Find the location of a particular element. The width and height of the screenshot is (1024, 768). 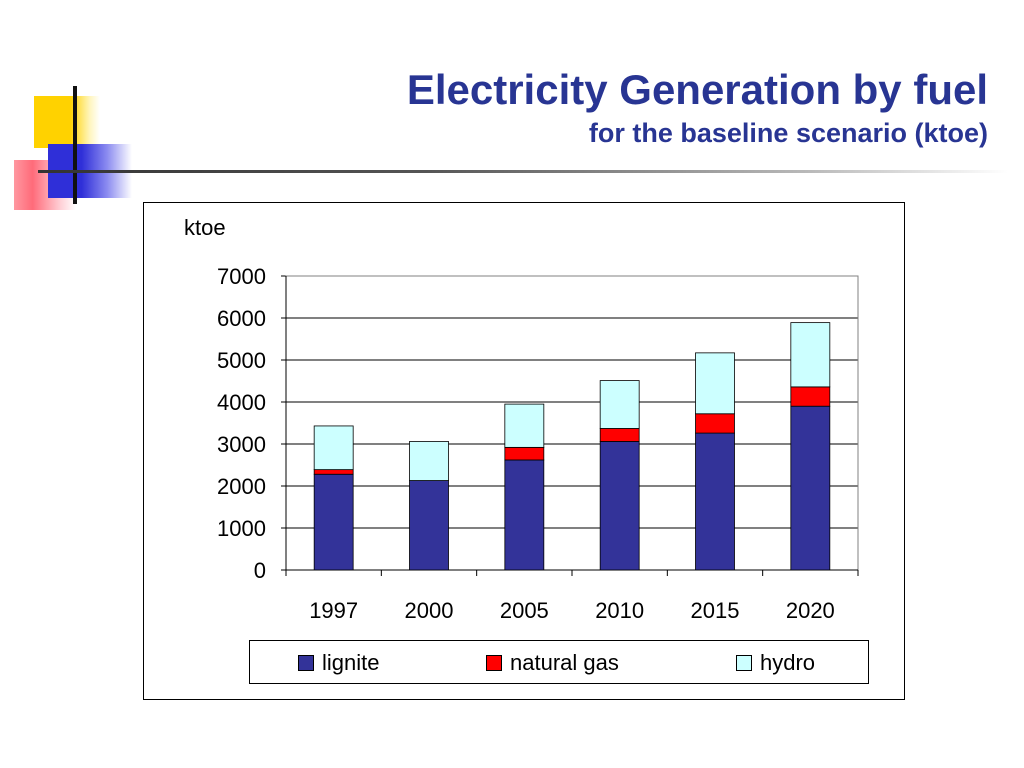

y-tick-label: 7000 is located at coordinates (241, 276).